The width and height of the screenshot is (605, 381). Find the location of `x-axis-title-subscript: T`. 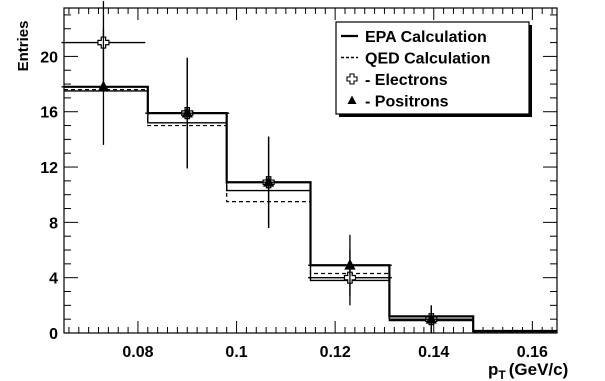

x-axis-title-subscript: T is located at coordinates (502, 374).